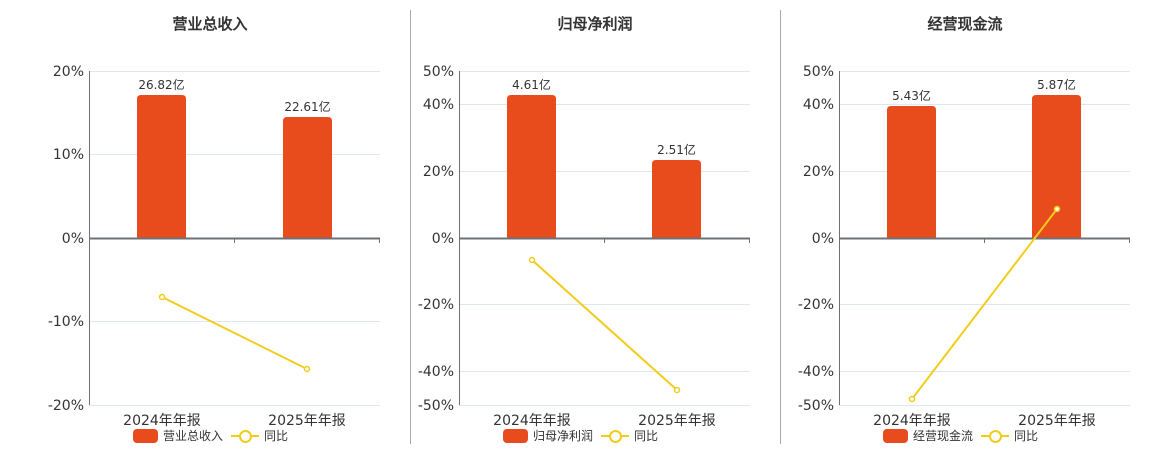  Describe the element at coordinates (307, 106) in the screenshot. I see `bar-value-label: 22.61亿` at that location.